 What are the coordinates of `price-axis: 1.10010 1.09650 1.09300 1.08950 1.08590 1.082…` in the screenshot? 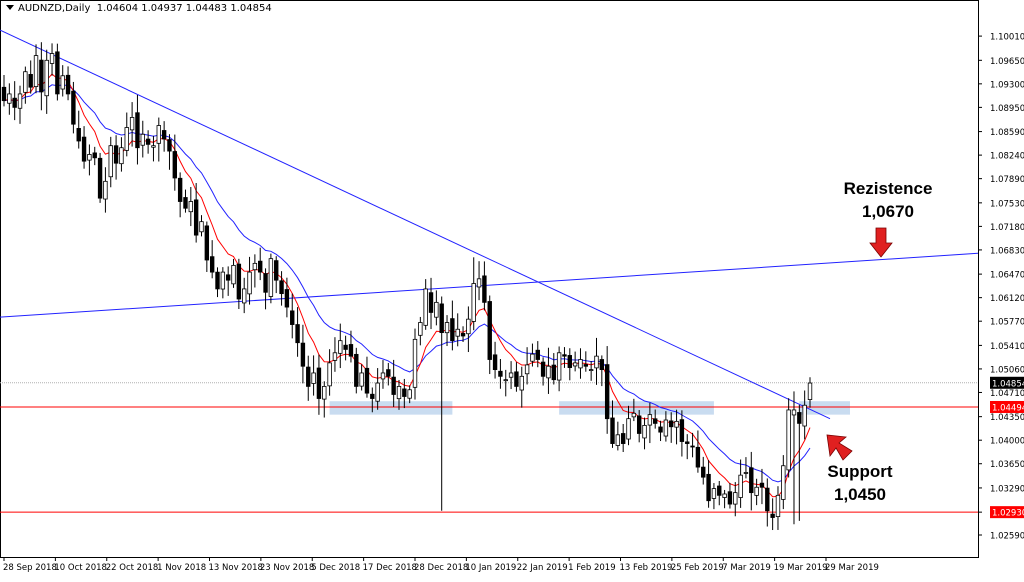 It's located at (1001, 287).